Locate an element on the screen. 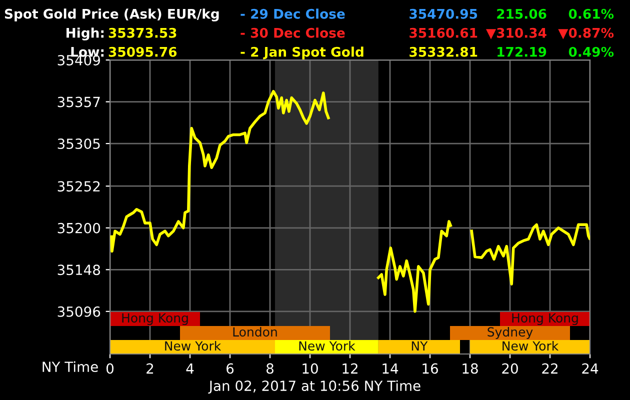  x-tick-label: 4 is located at coordinates (190, 368).